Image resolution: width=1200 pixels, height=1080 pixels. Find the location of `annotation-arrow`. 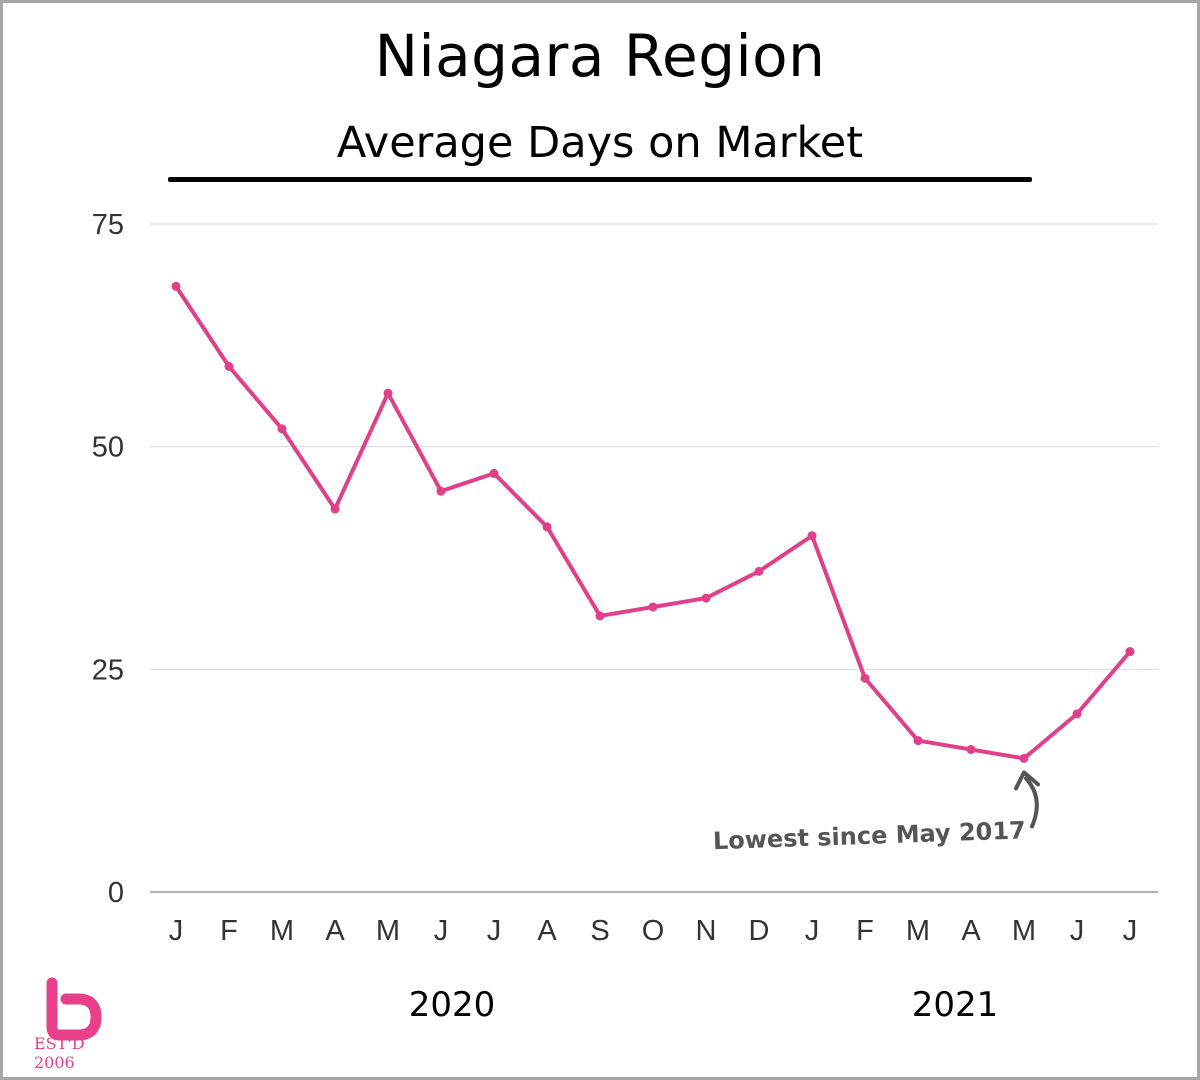

annotation-arrow is located at coordinates (1031, 802).